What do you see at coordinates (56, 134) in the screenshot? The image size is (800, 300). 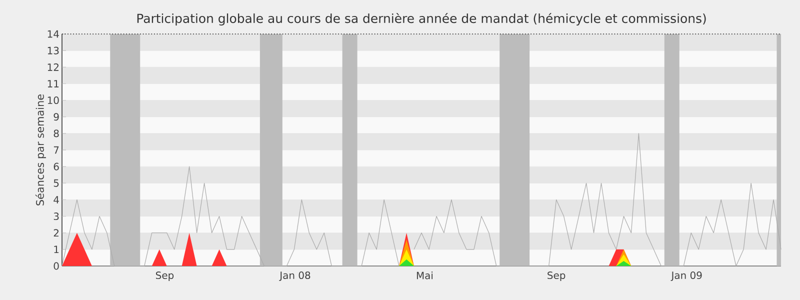 I see `y-tick-label: 8` at bounding box center [56, 134].